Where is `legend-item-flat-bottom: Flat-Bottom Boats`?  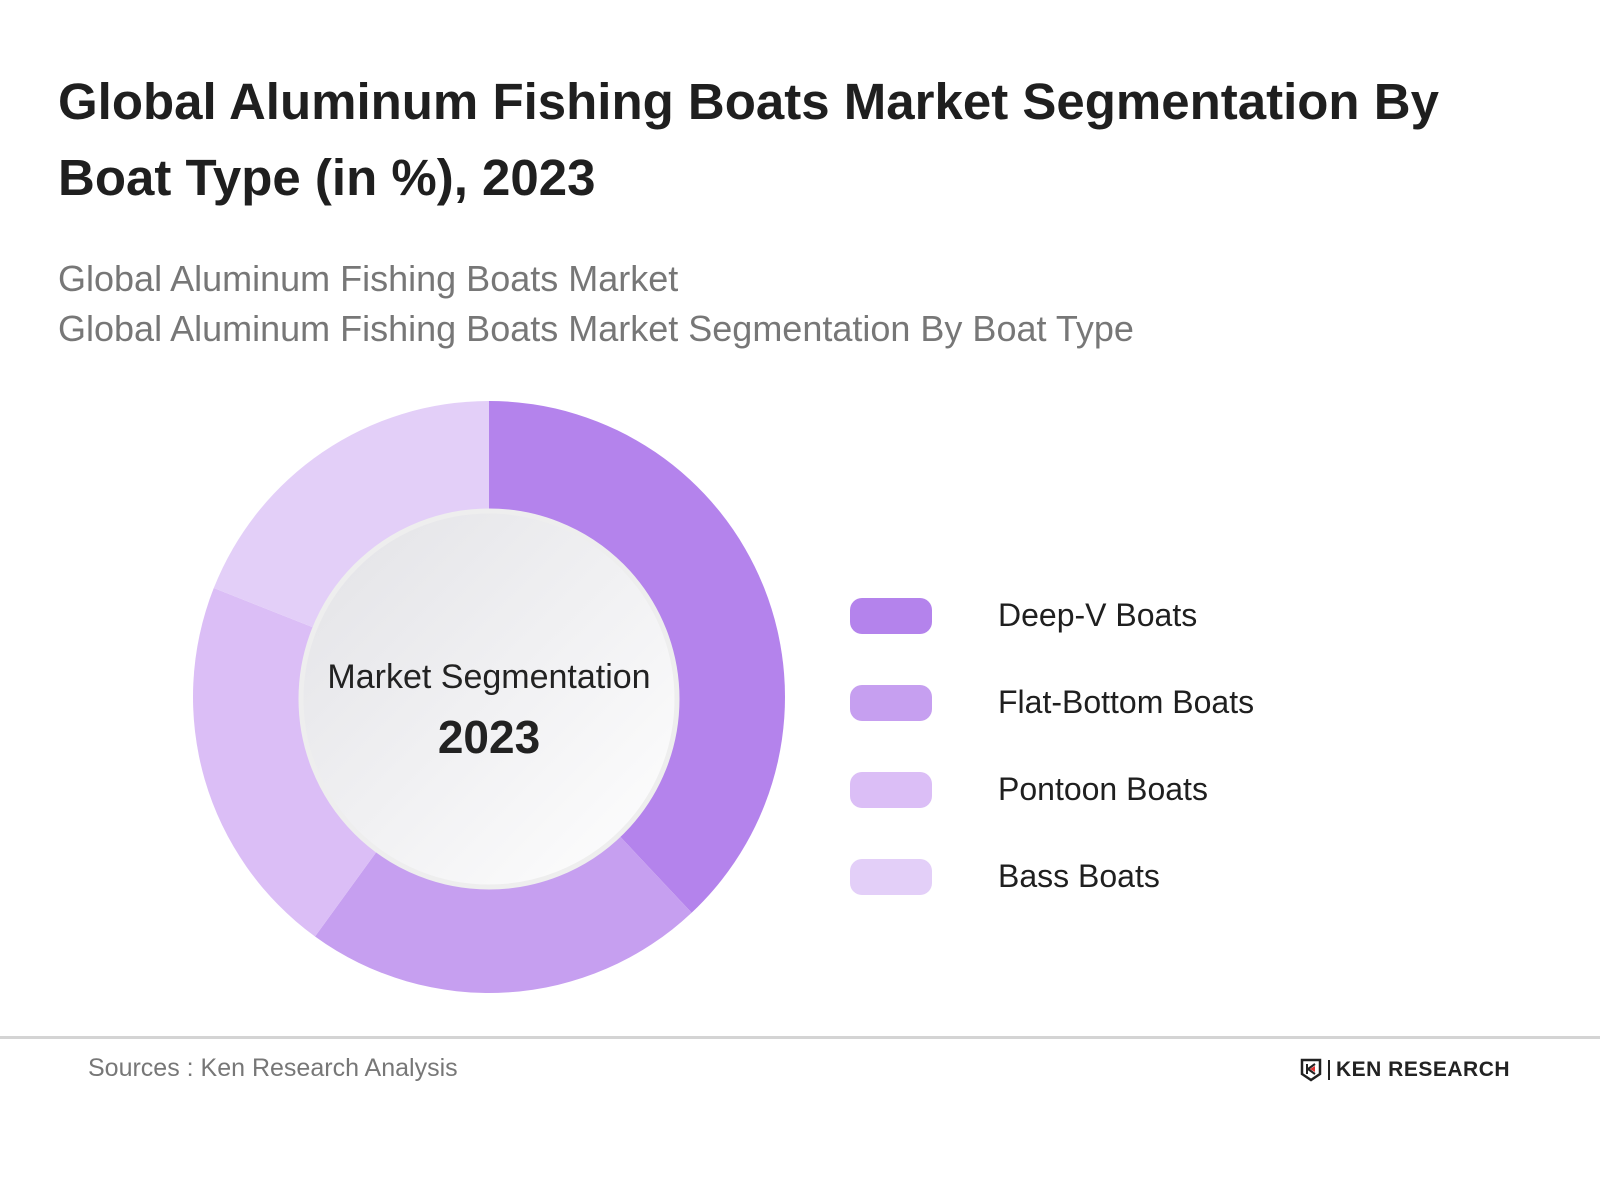 legend-item-flat-bottom: Flat-Bottom Boats is located at coordinates (1052, 702).